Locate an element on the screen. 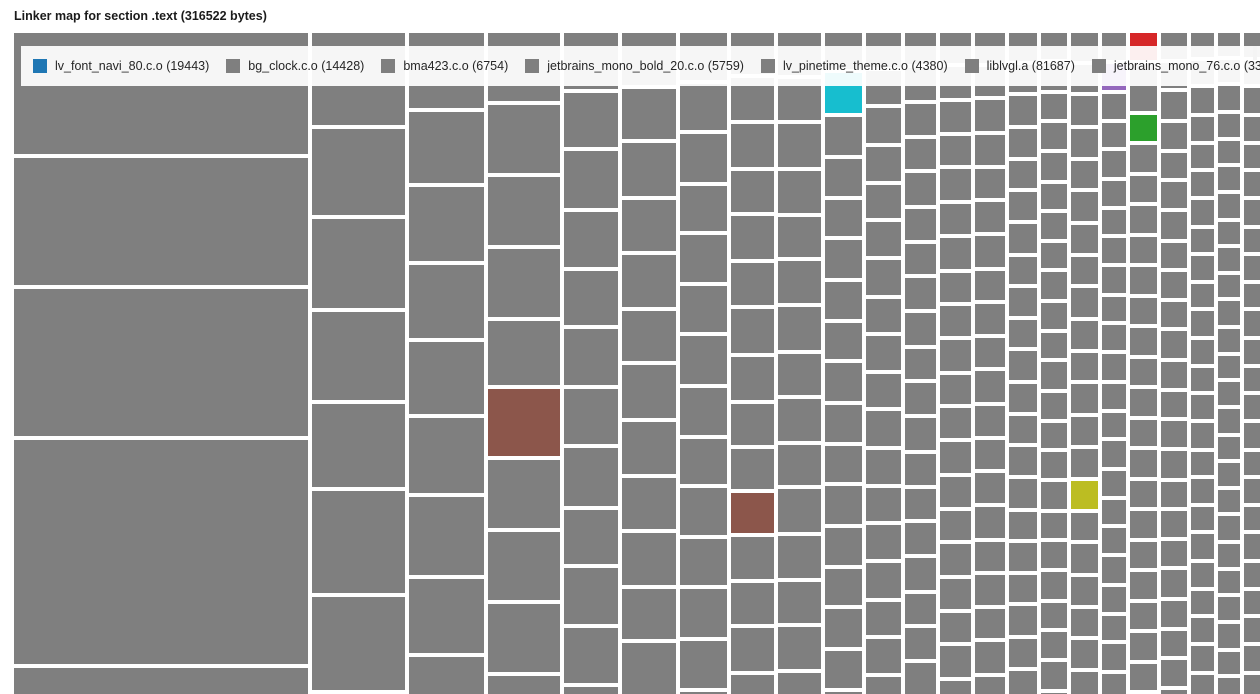  legend-item: jetbrains_mono_76.c.o (3321) is located at coordinates (1175, 66).